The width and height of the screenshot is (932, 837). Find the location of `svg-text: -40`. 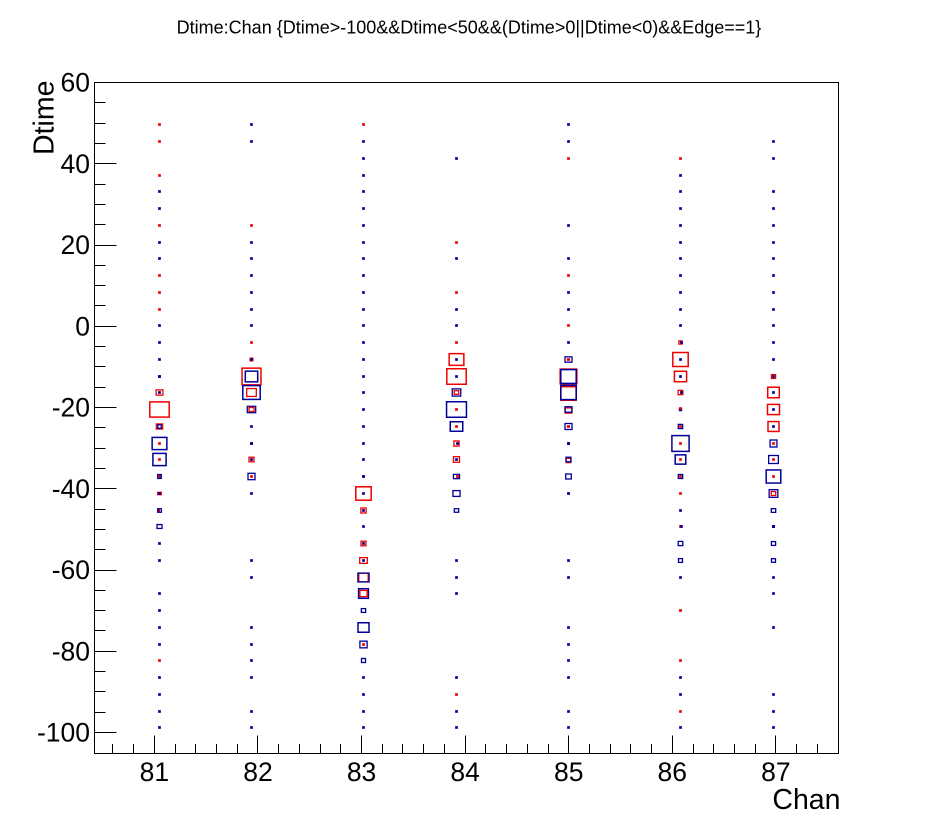

svg-text: -40 is located at coordinates (71, 489).